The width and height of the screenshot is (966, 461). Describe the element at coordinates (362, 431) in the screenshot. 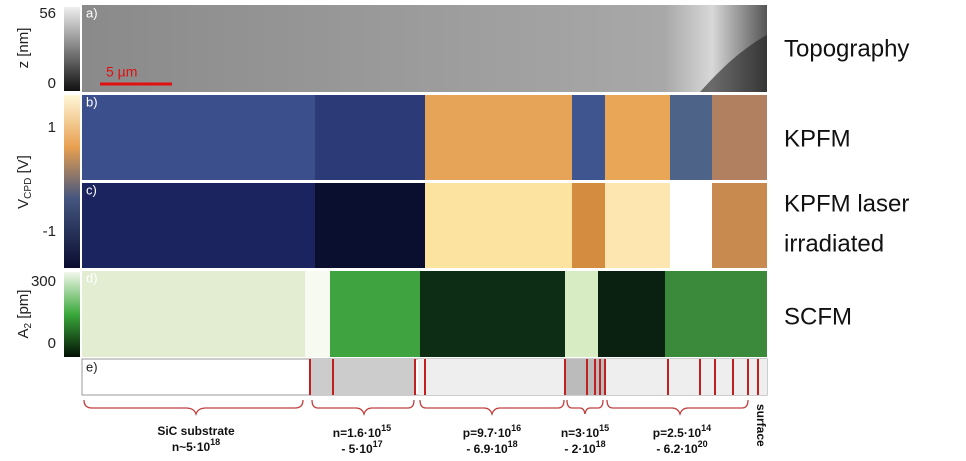

I see `region-label: n=1.6·1015` at that location.